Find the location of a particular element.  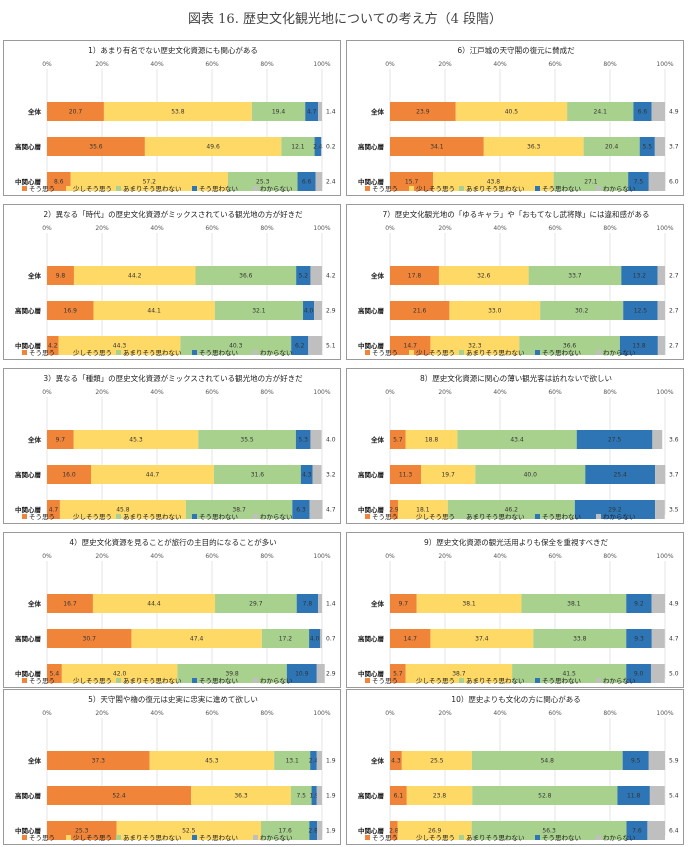

data-label: 35.6 is located at coordinates (96, 147).